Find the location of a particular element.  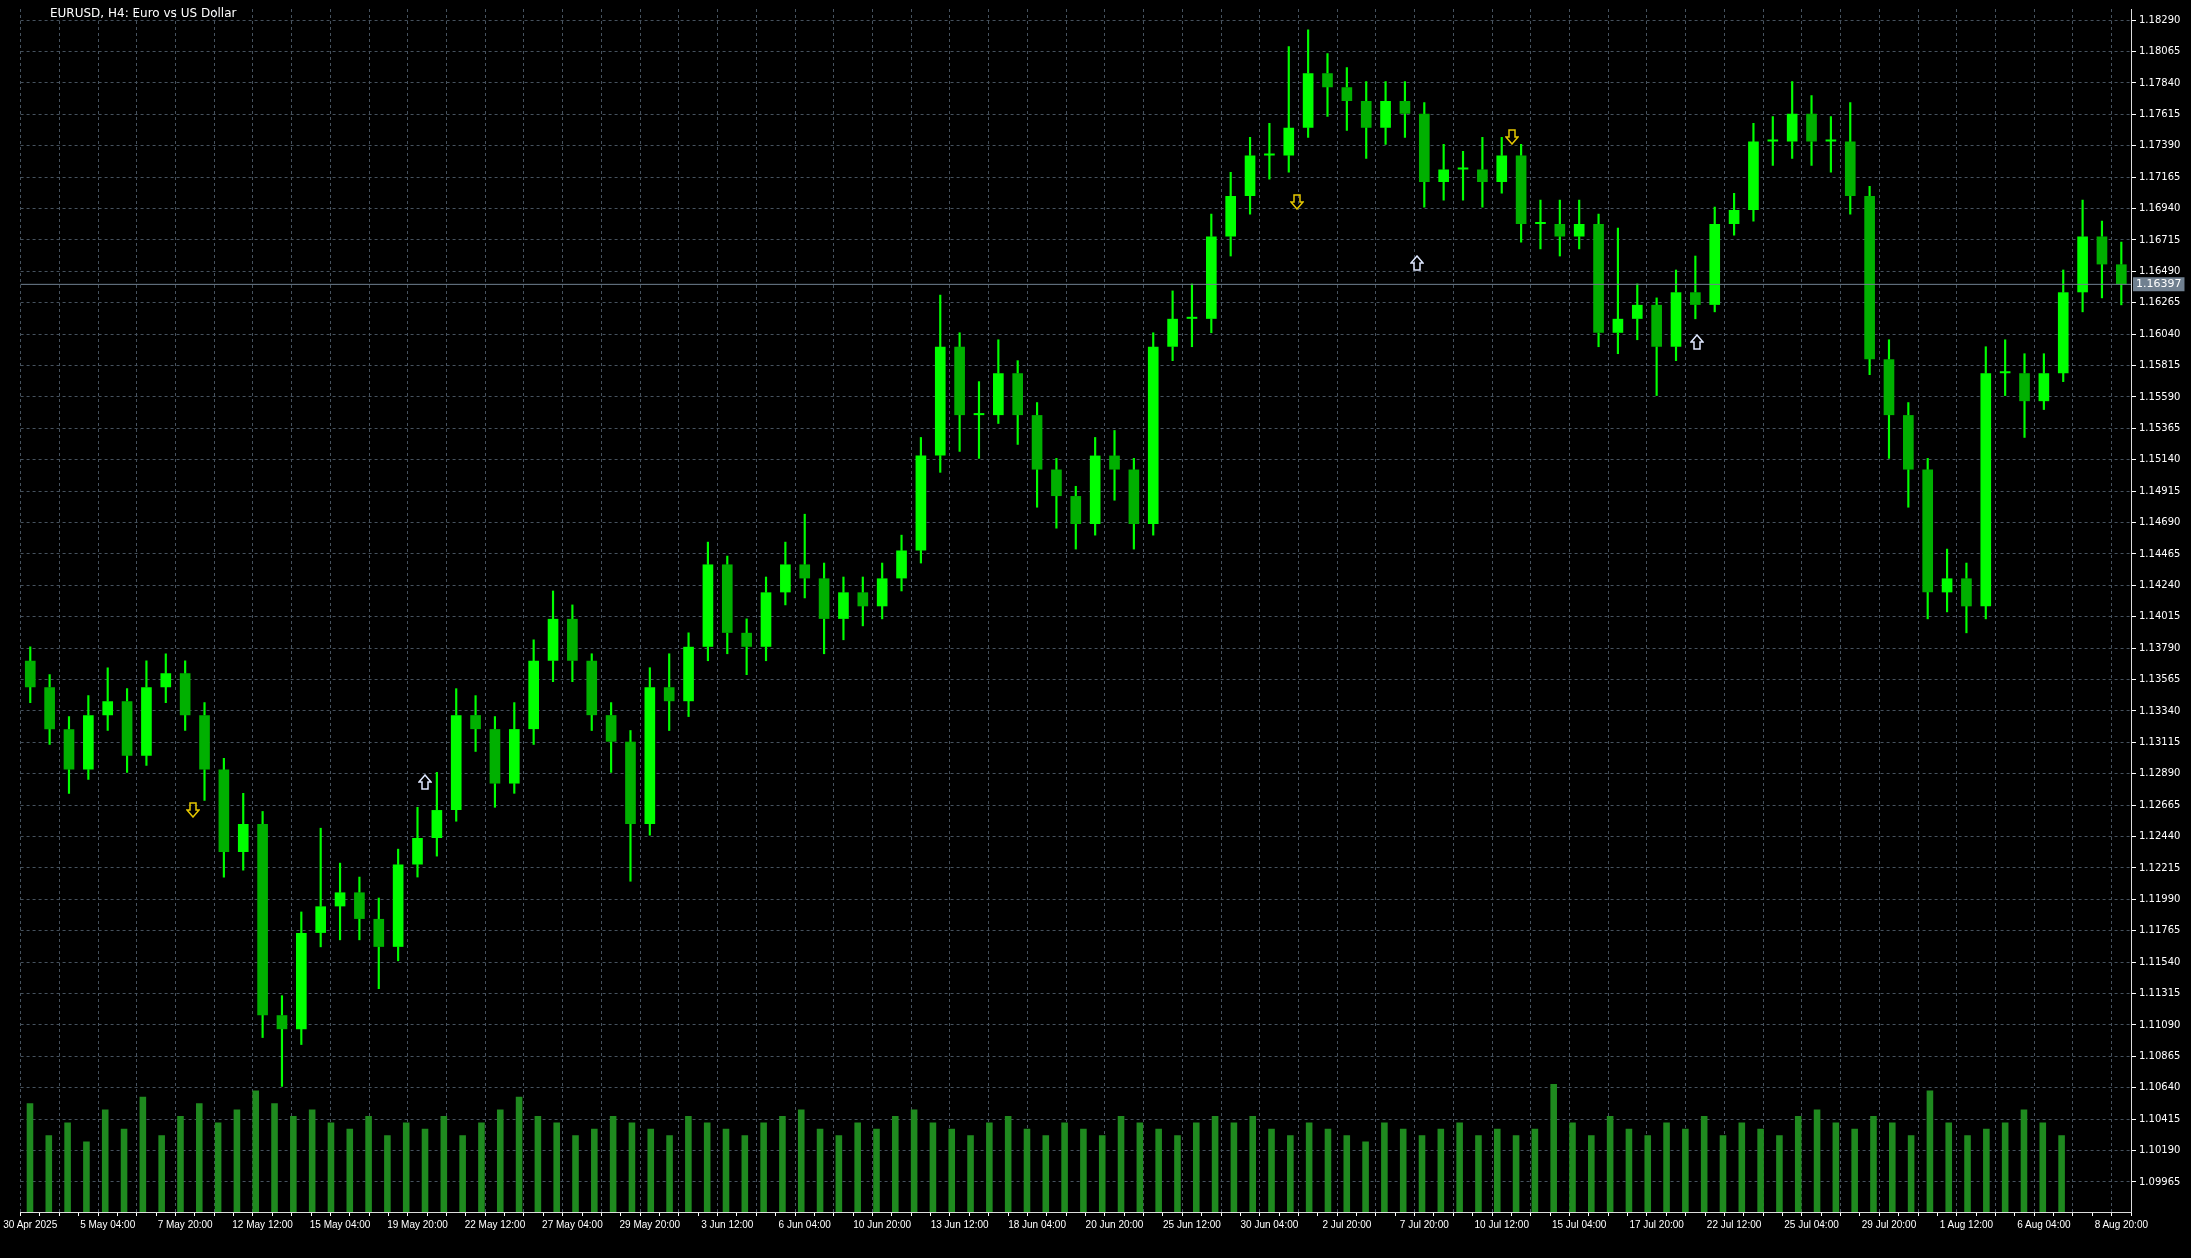

x-tick-label: 20 Jun 20:00 is located at coordinates (1114, 1224).